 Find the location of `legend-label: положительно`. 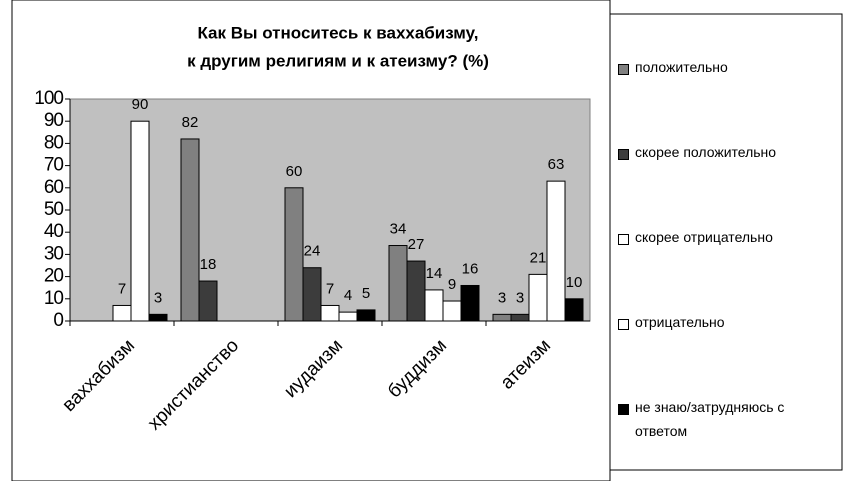

legend-label: положительно is located at coordinates (681, 67).